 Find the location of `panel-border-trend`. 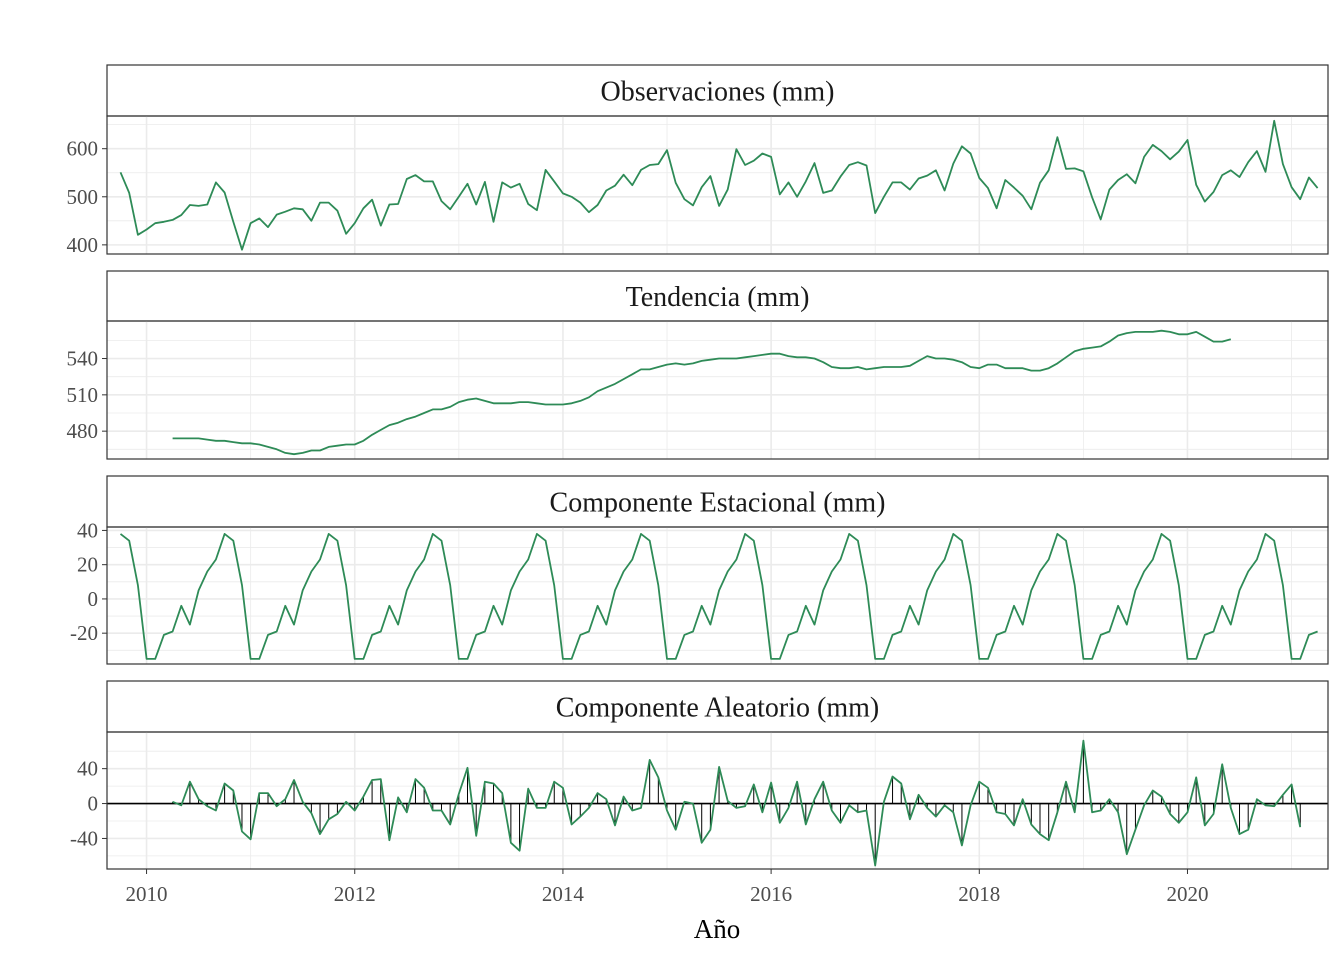

panel-border-trend is located at coordinates (717, 390).